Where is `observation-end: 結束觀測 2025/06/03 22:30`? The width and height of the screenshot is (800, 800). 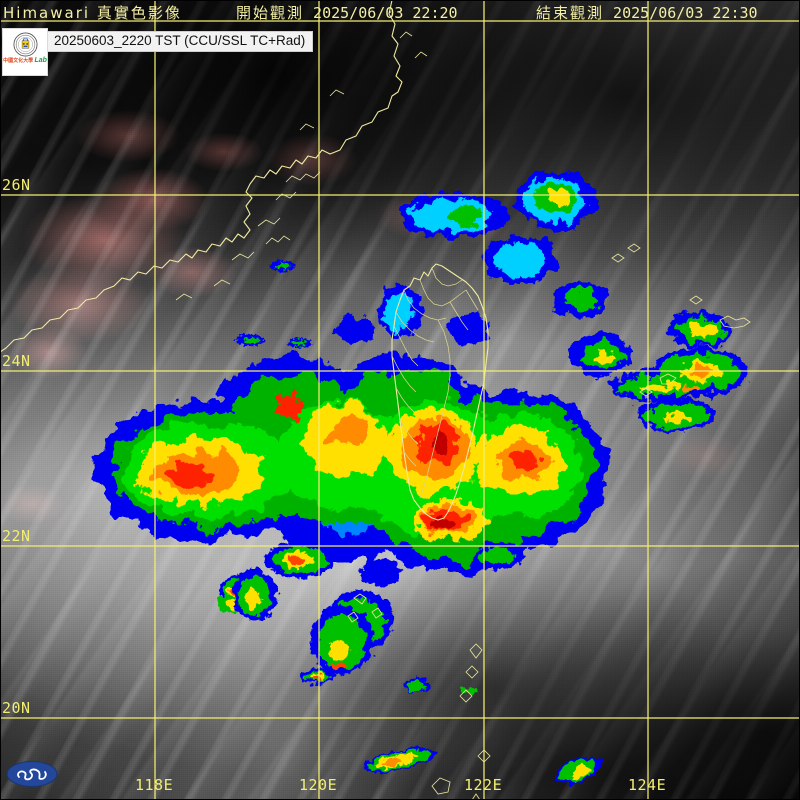 observation-end: 結束觀測 2025/06/03 22:30 is located at coordinates (647, 12).